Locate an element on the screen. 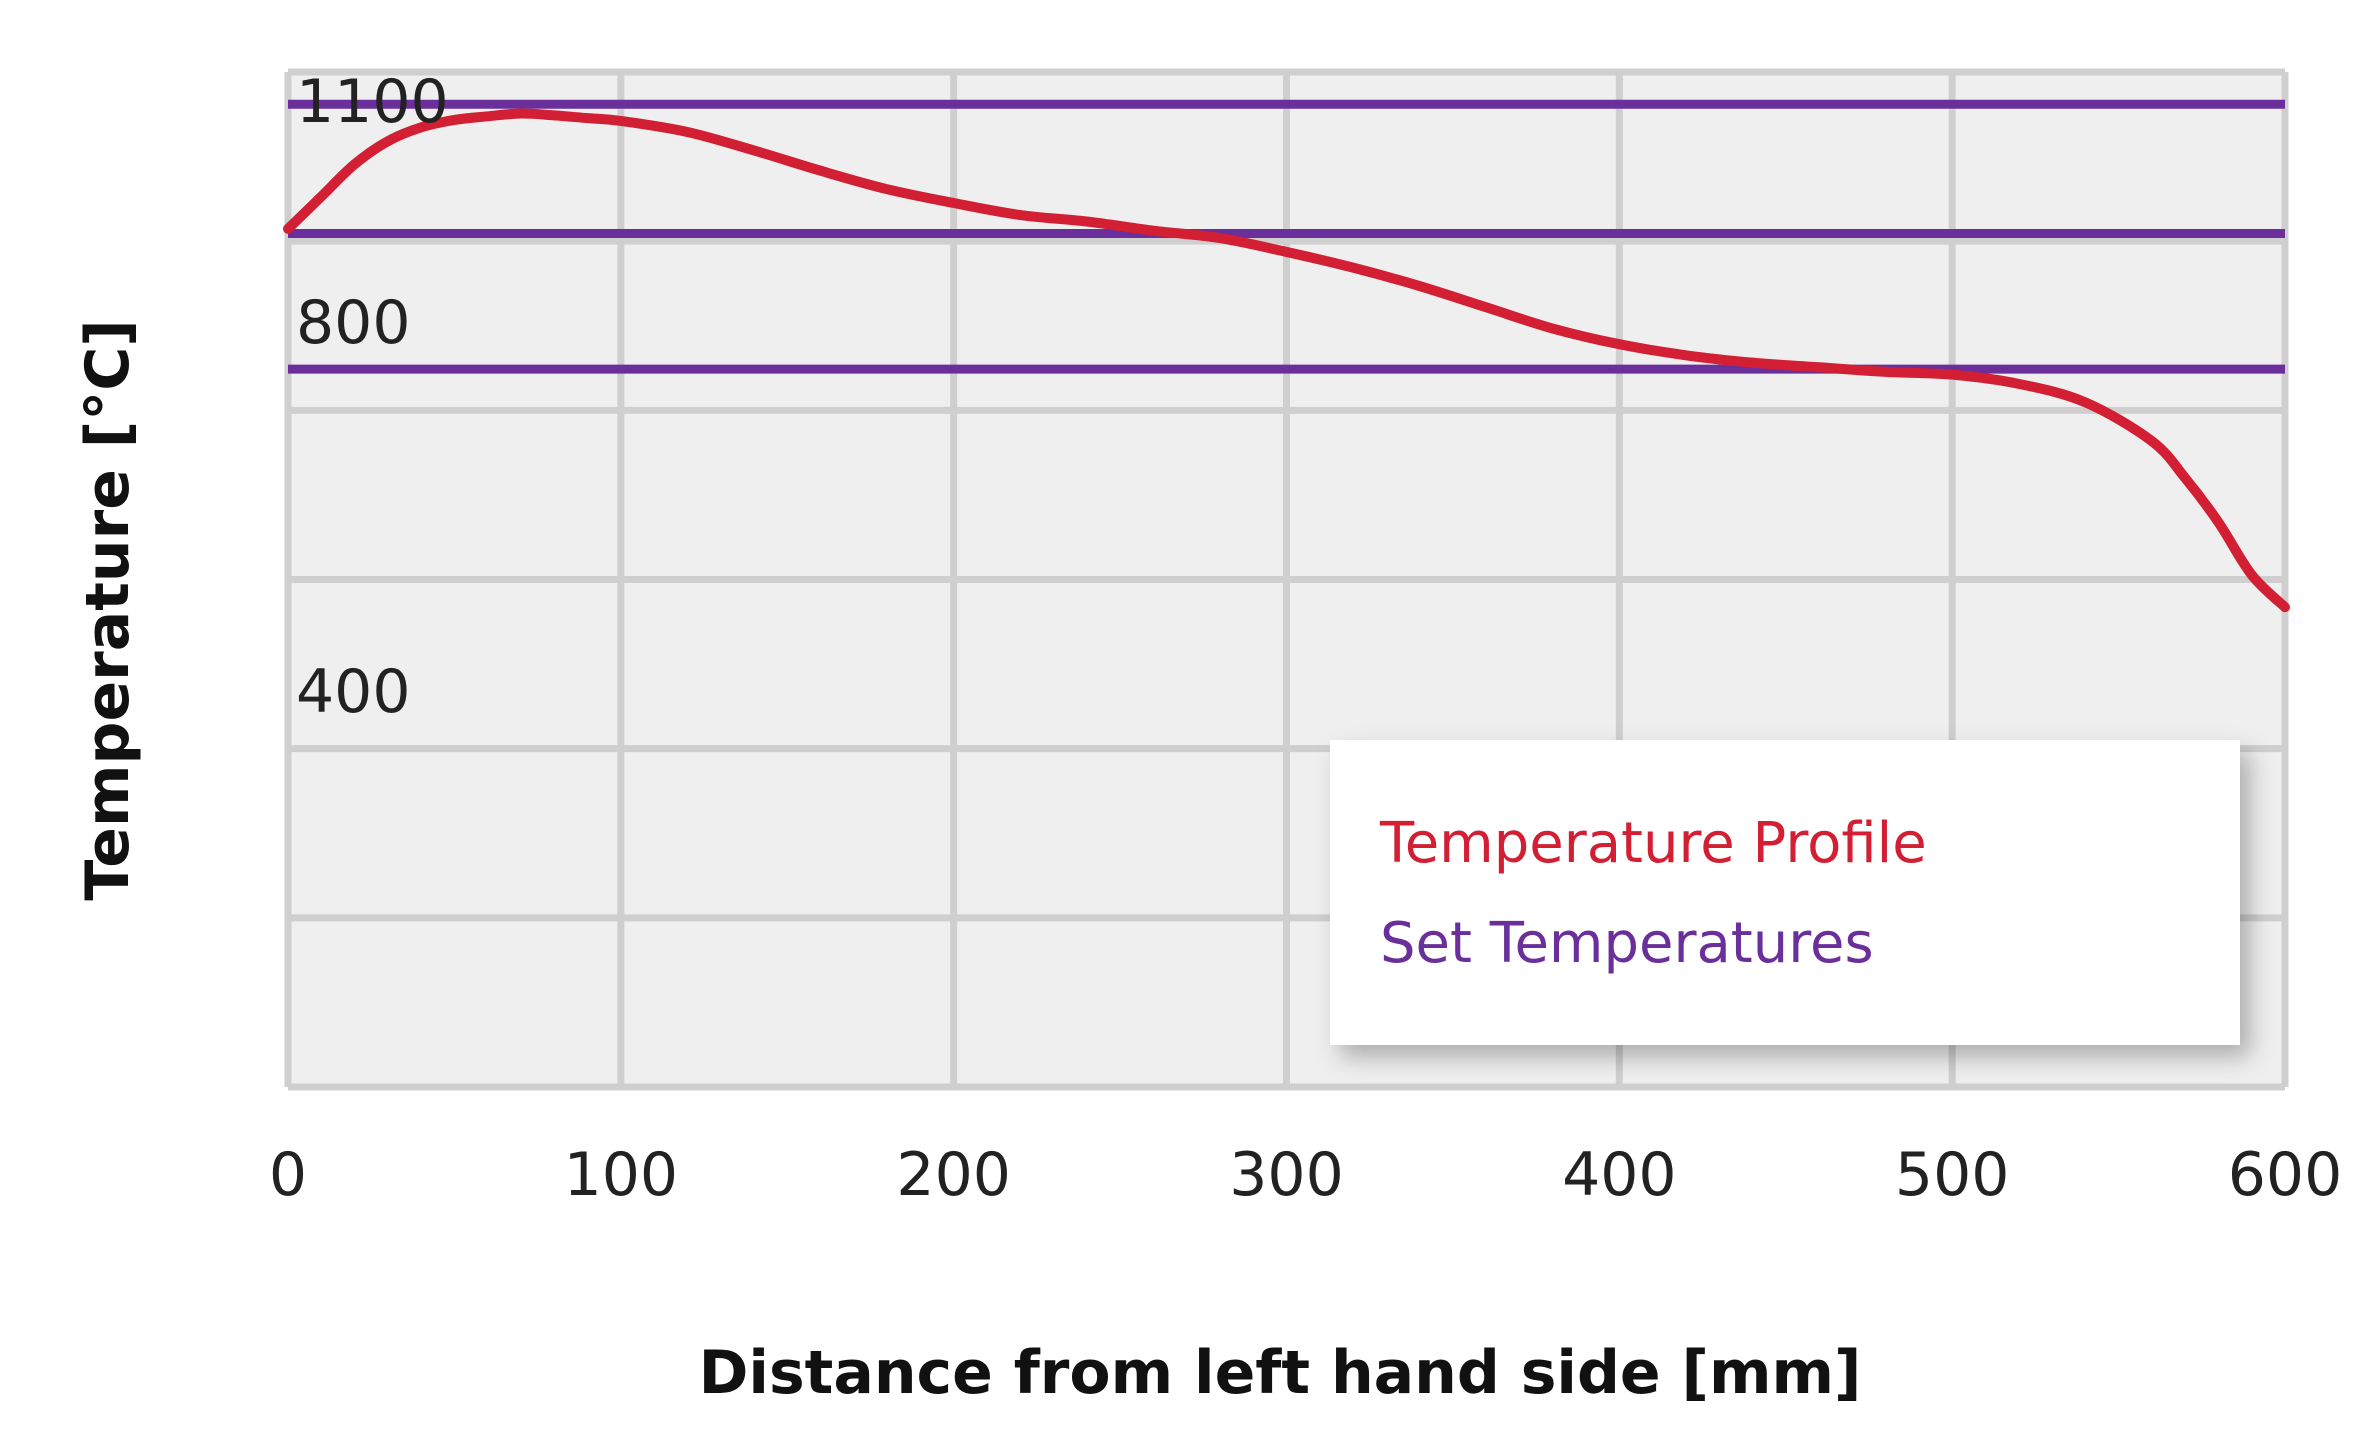  x-tick-label: 300 is located at coordinates (1286, 1175).